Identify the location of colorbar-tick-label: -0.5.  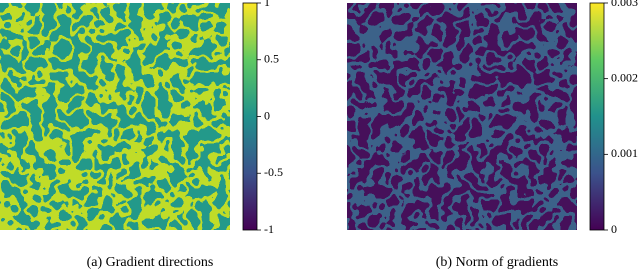
(273, 172).